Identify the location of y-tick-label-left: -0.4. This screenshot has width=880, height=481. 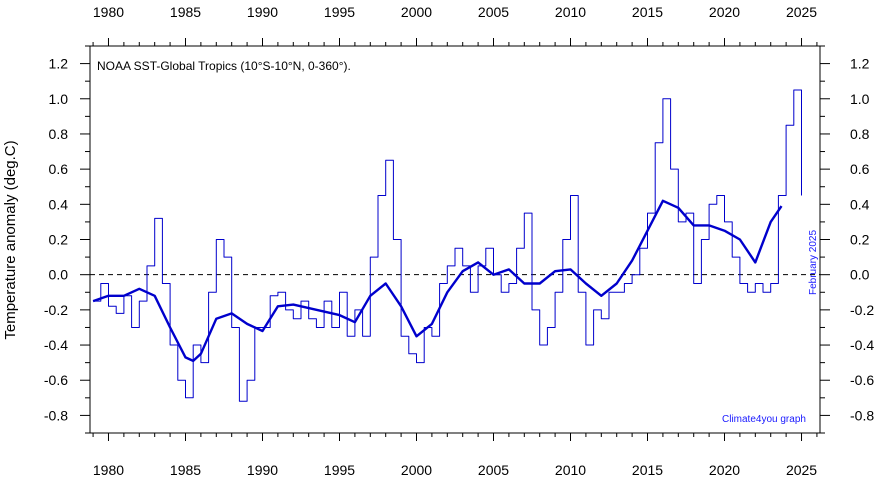
(56, 345).